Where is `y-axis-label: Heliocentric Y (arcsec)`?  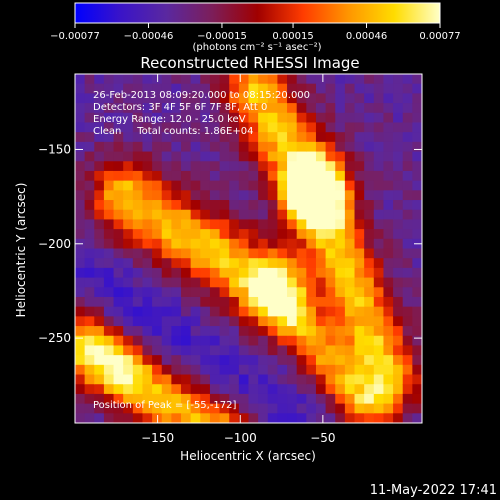 y-axis-label: Heliocentric Y (arcsec) is located at coordinates (21, 250).